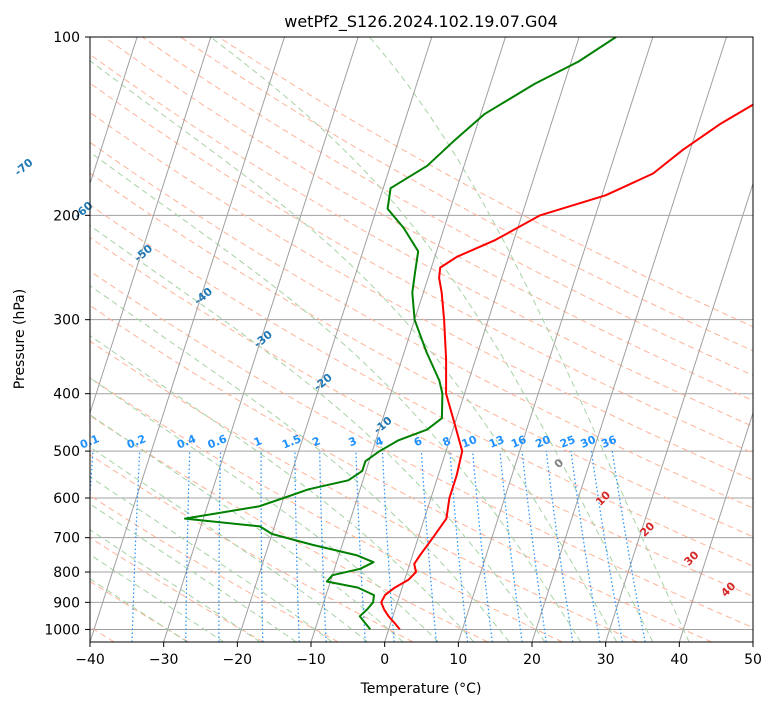  What do you see at coordinates (258, 441) in the screenshot?
I see `mixing-ratio-label: 1` at bounding box center [258, 441].